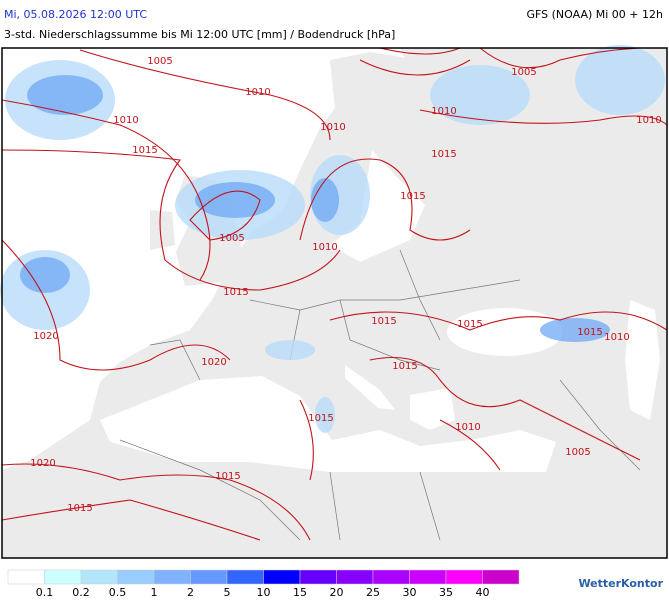 The width and height of the screenshot is (669, 604). I want to click on legend-label: 40, so click(483, 592).